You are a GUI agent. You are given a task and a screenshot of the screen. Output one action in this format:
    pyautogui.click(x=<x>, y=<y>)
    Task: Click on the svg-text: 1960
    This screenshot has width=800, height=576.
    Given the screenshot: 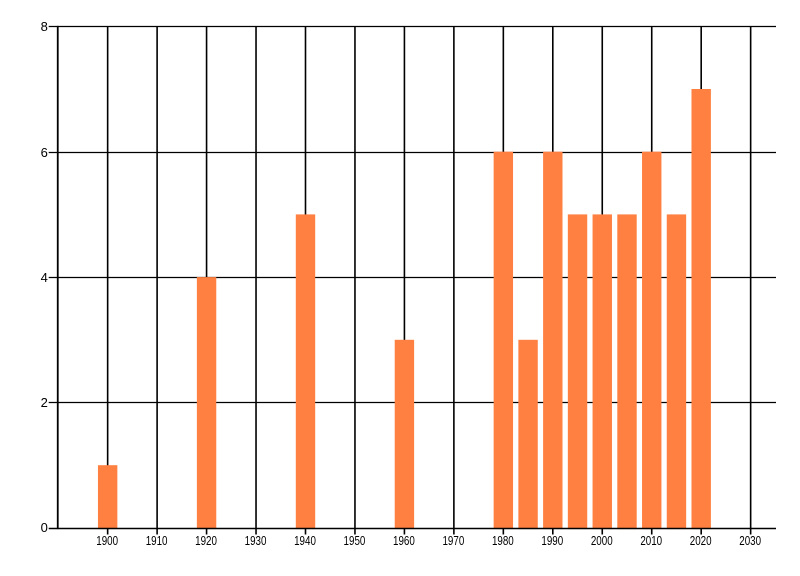 What is the action you would take?
    pyautogui.click(x=404, y=540)
    